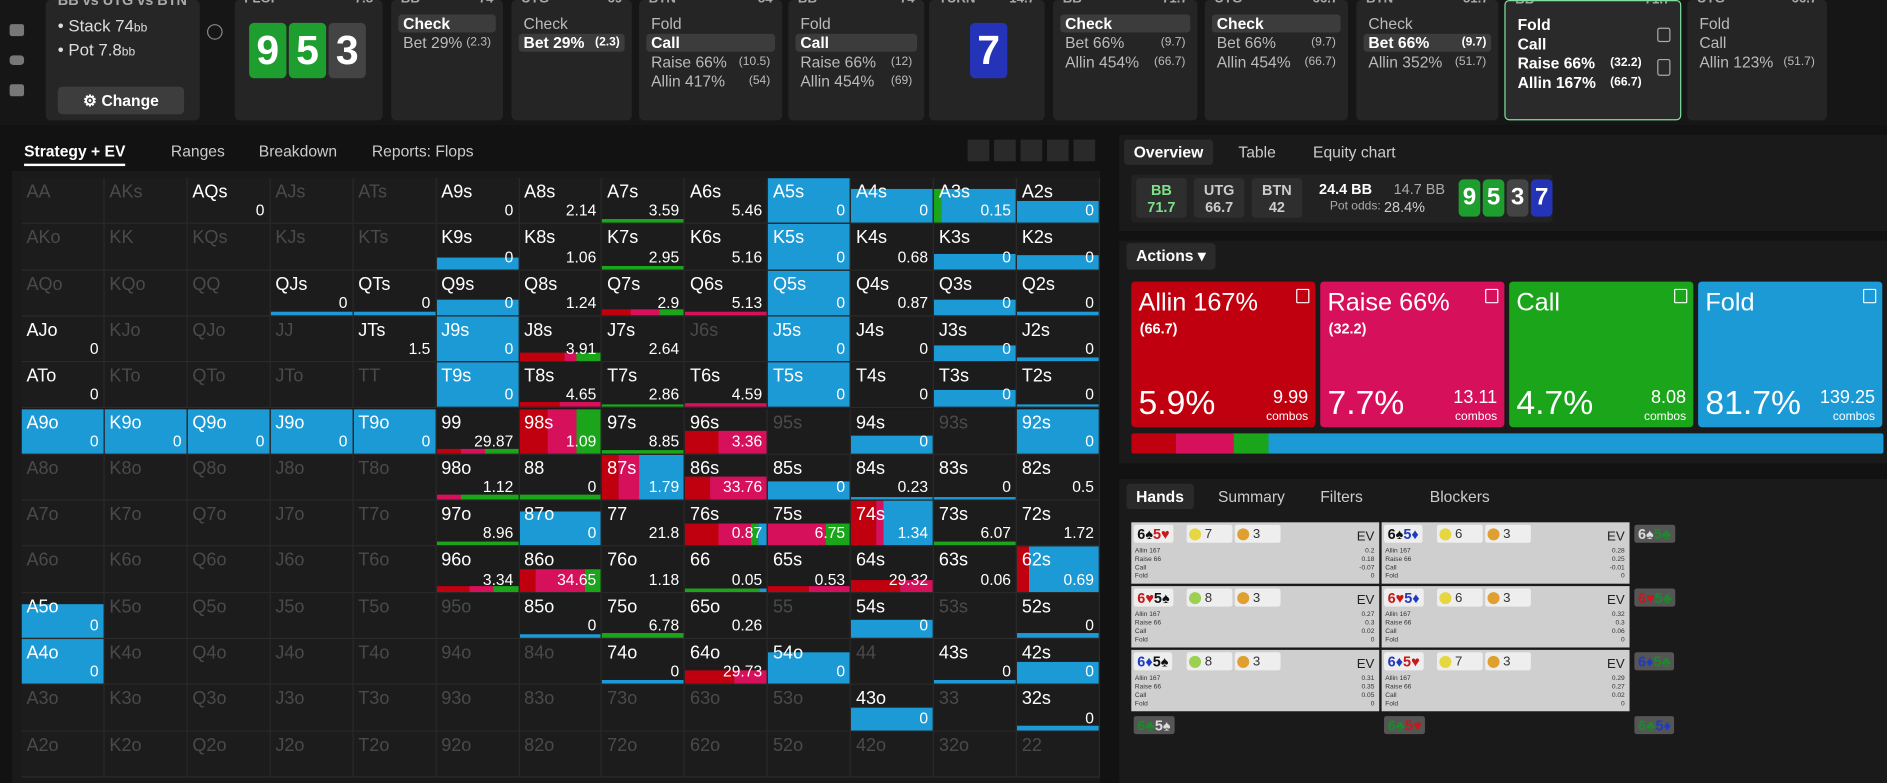 This screenshot has height=783, width=1887. I want to click on hand-cell: T6s 4.59, so click(727, 385).